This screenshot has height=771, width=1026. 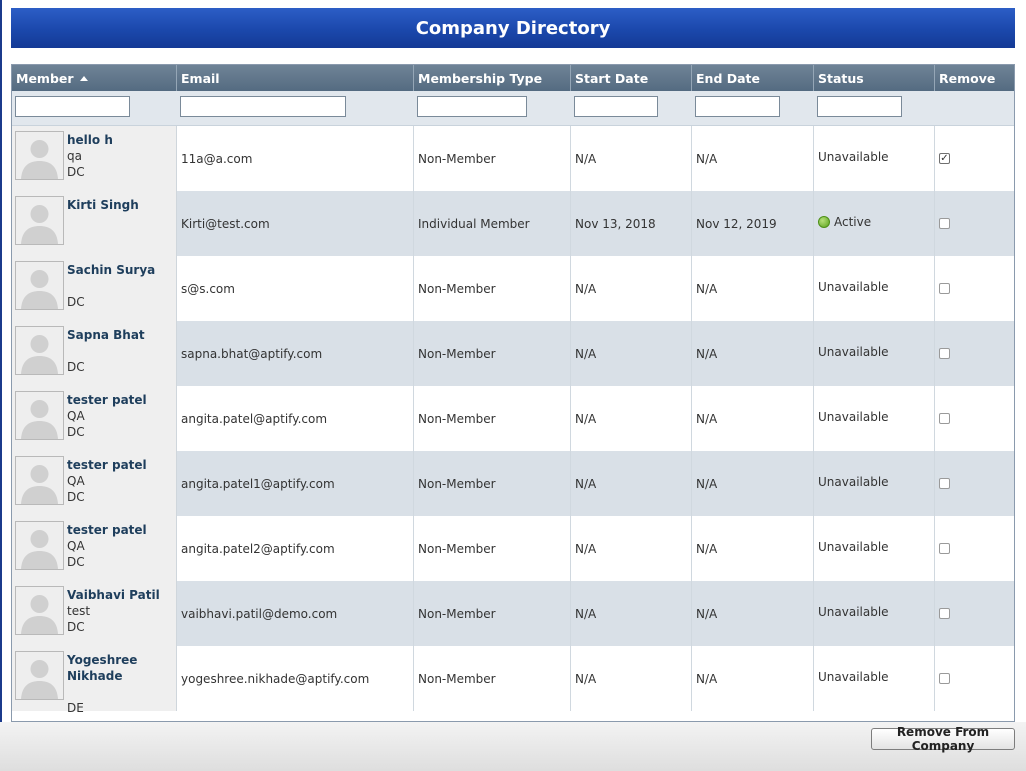 I want to click on member-name: Sapna Bhat, so click(x=106, y=335).